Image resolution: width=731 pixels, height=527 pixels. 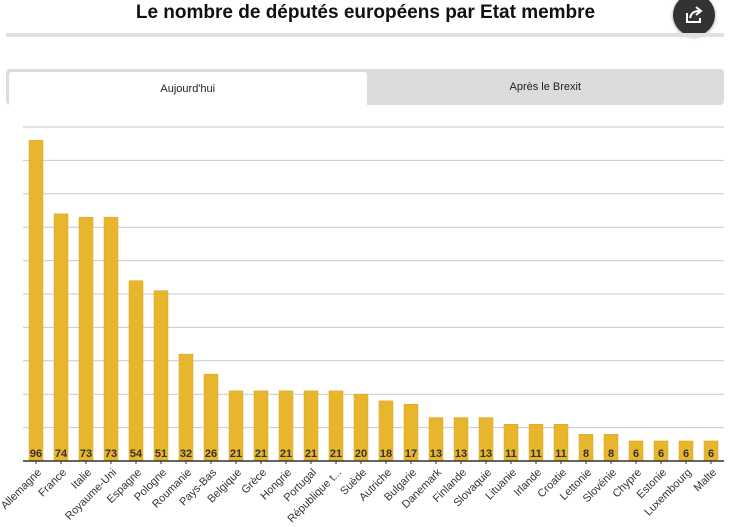 I want to click on share-button, so click(x=694, y=18).